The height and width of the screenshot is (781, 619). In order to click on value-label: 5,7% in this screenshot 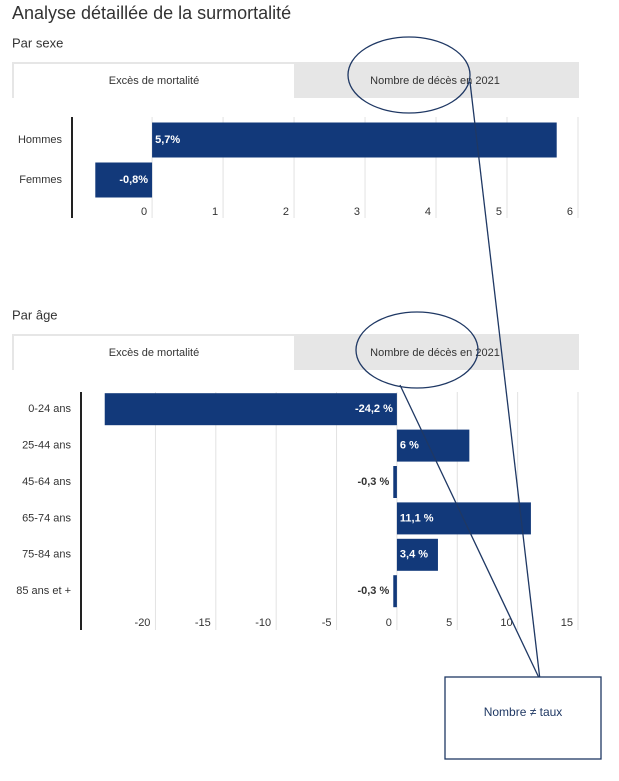, I will do `click(167, 140)`.